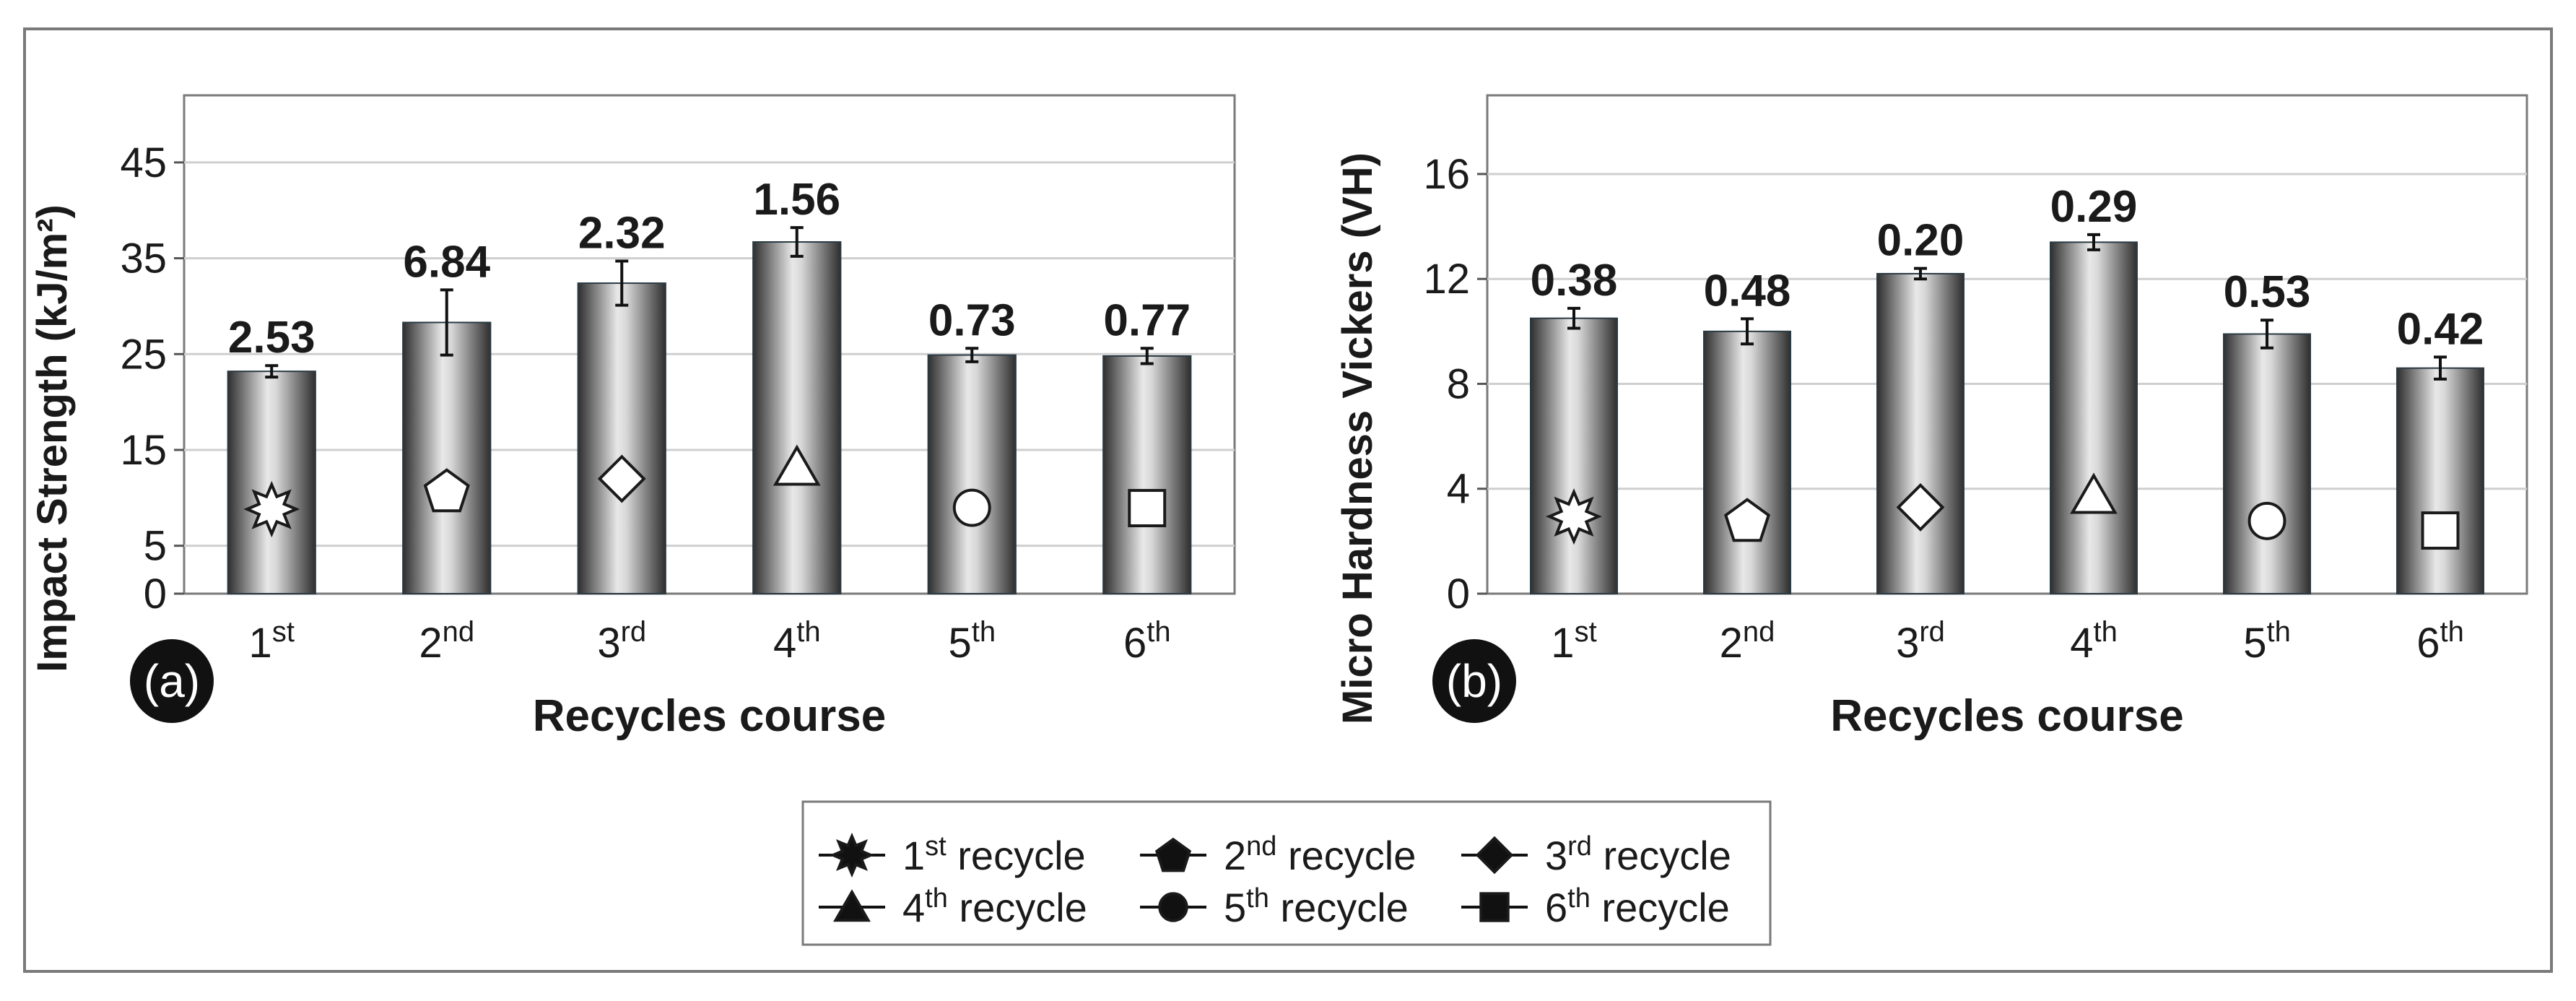  I want to click on legend-label: 3rd recycle, so click(1638, 854).